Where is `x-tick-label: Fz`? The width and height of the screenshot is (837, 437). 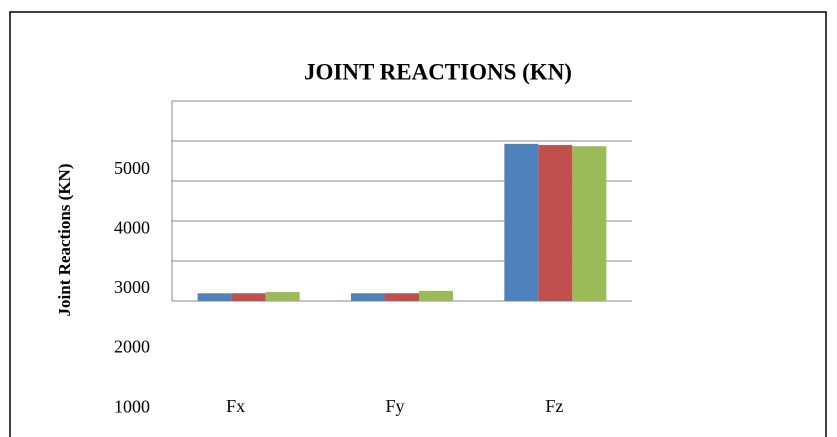 x-tick-label: Fz is located at coordinates (554, 406).